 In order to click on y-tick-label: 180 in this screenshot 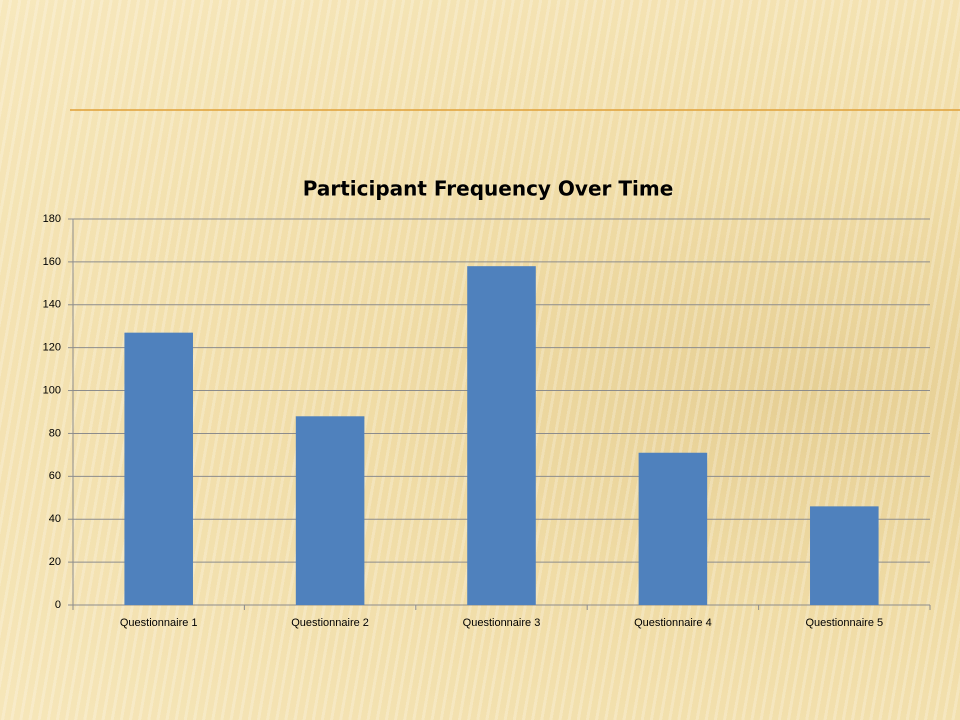, I will do `click(52, 219)`.